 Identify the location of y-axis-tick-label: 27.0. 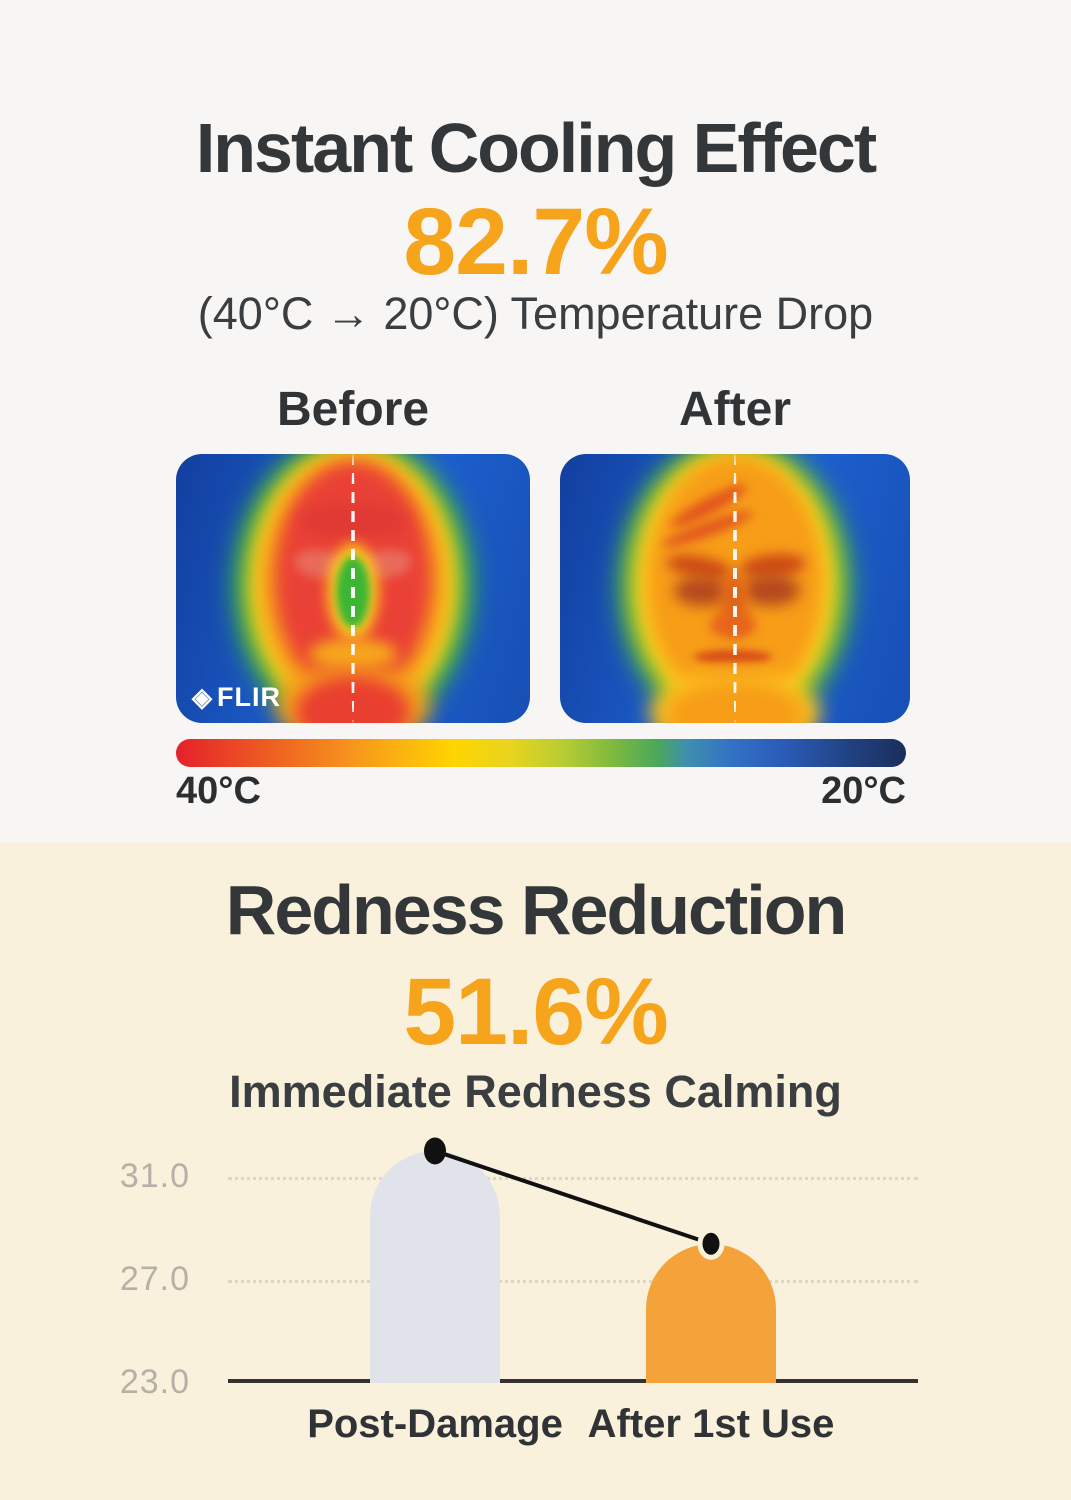
(154, 1278).